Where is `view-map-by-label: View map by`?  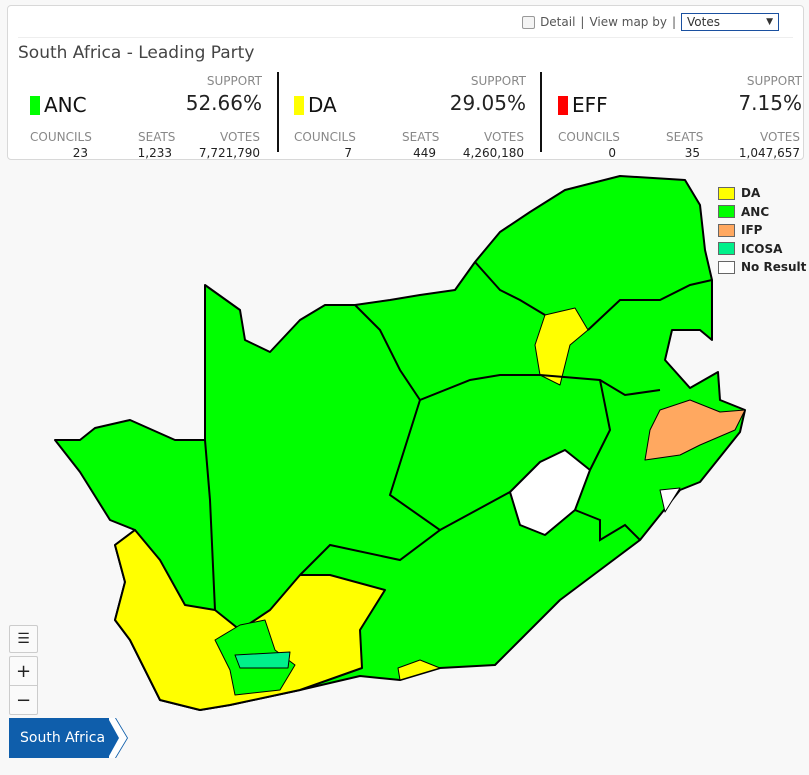 view-map-by-label: View map by is located at coordinates (628, 22).